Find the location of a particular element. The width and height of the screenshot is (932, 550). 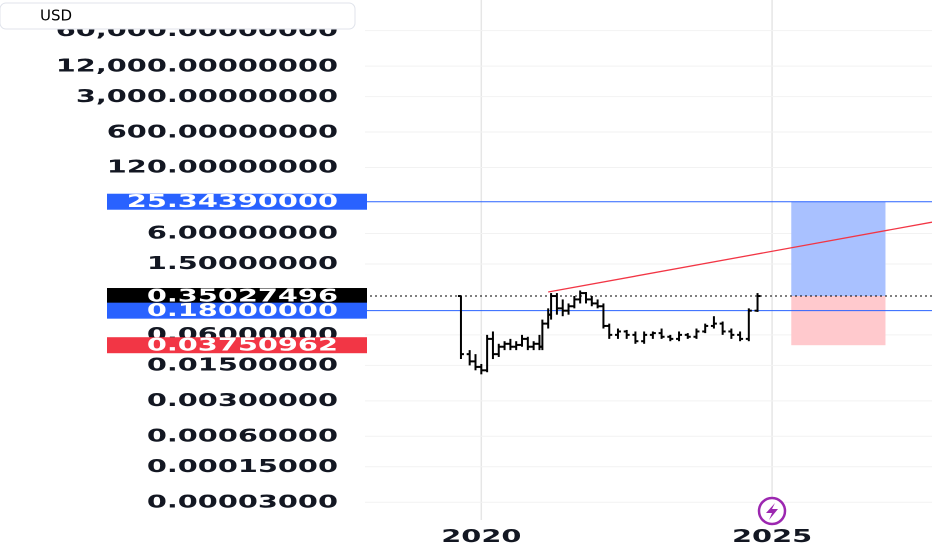

y-tick-label: 120.00000000 is located at coordinates (222, 166).